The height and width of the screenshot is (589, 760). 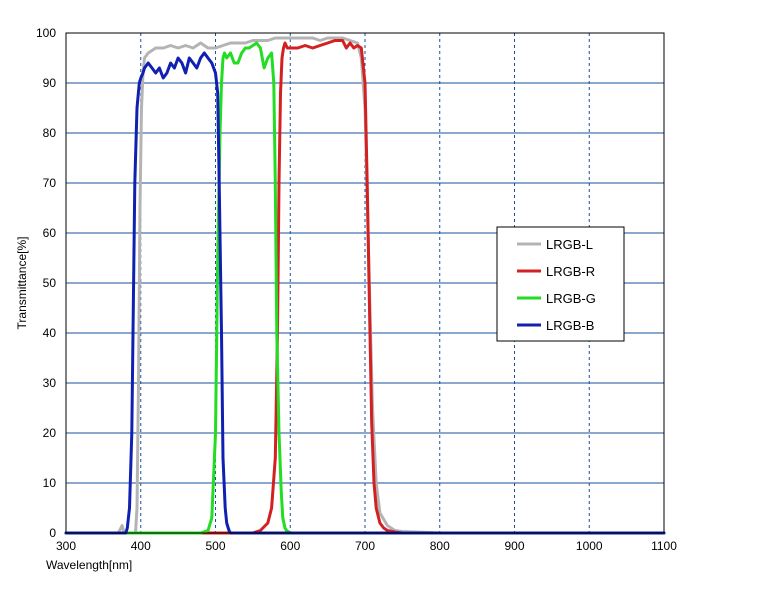 What do you see at coordinates (571, 298) in the screenshot?
I see `legend-label: LRGB-G` at bounding box center [571, 298].